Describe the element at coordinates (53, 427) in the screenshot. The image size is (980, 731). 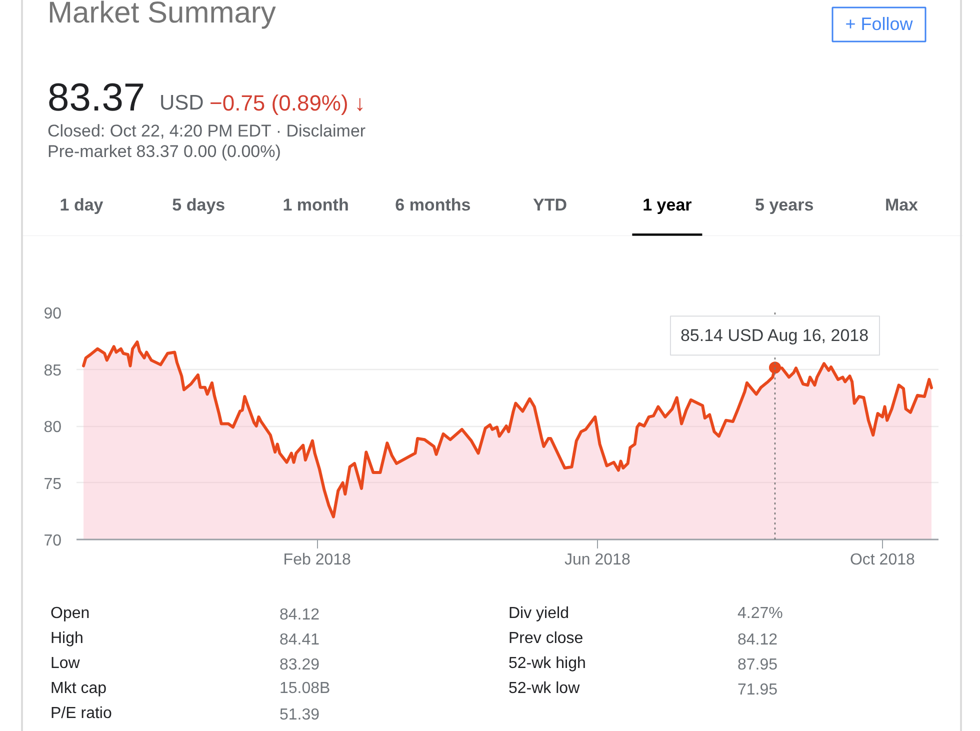
I see `y-tick-label: 80` at that location.